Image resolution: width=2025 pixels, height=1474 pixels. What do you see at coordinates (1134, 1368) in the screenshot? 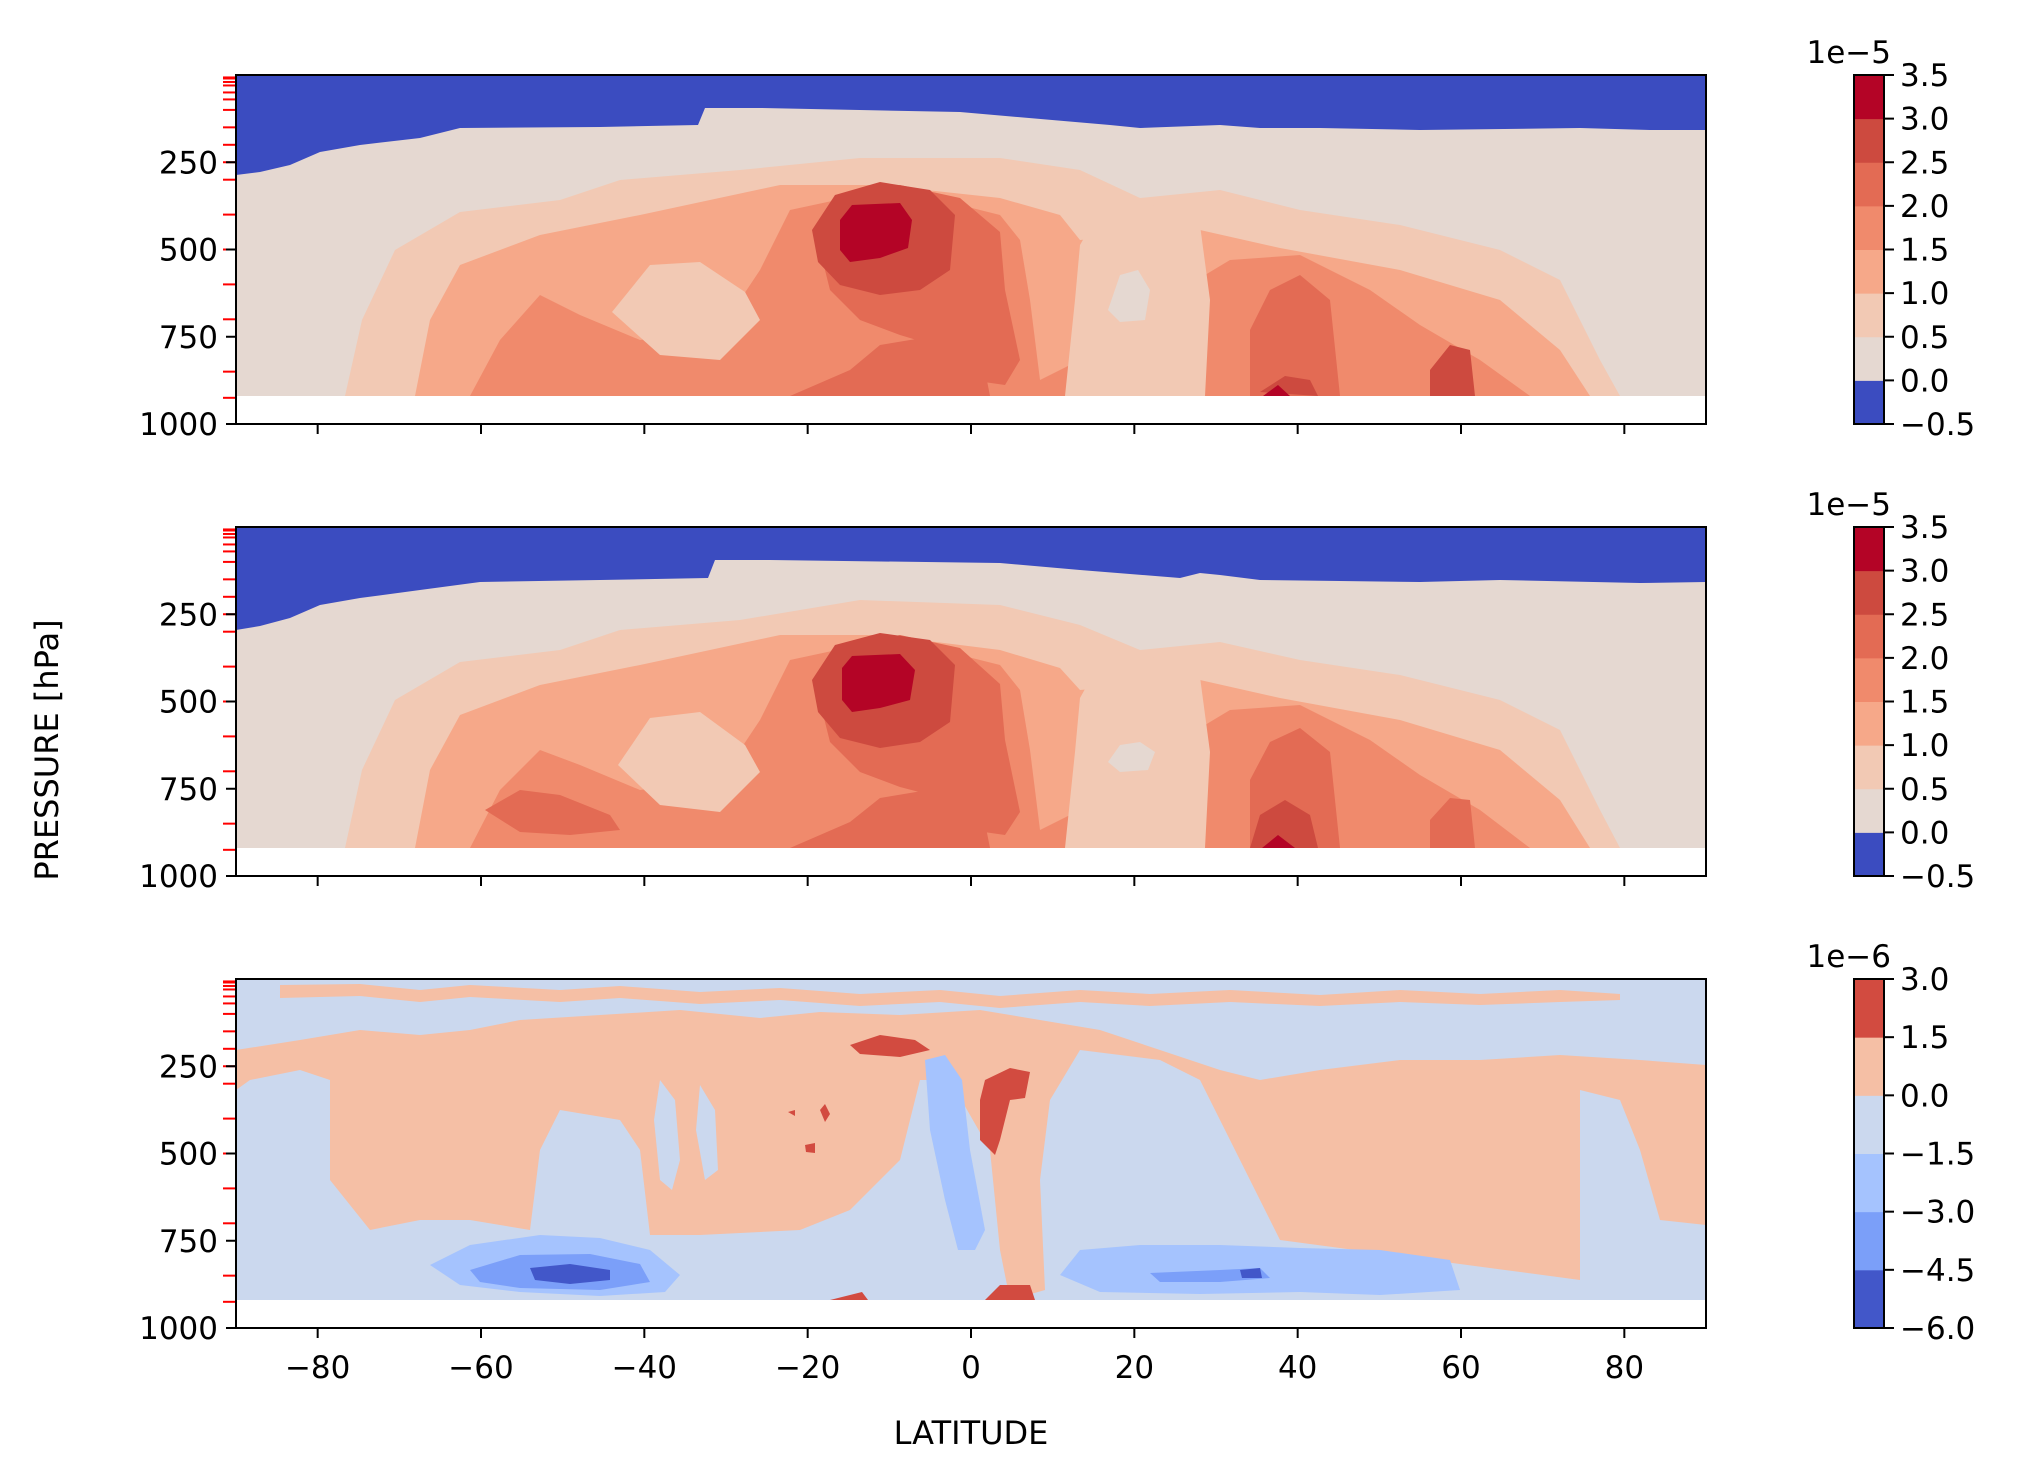
I see `x-tick-label: 20` at bounding box center [1134, 1368].